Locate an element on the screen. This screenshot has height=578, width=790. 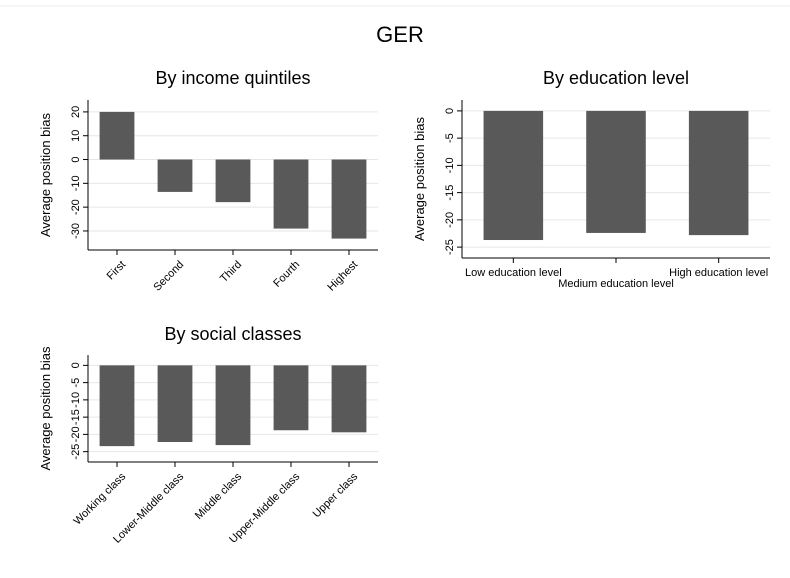
figure-title: GER is located at coordinates (400, 34).